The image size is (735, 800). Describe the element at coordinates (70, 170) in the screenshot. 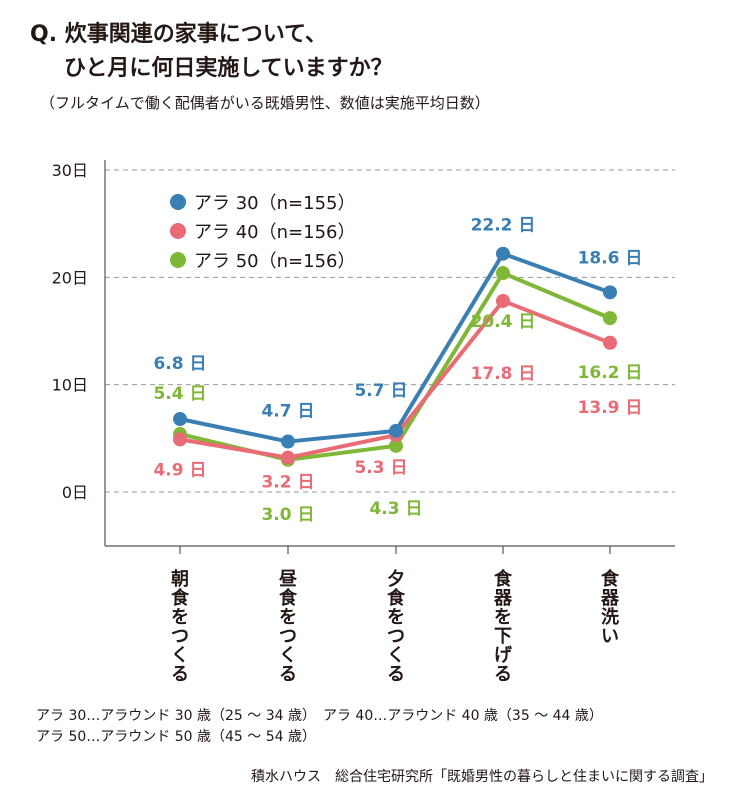

I see `y-tick-label: 30日` at that location.